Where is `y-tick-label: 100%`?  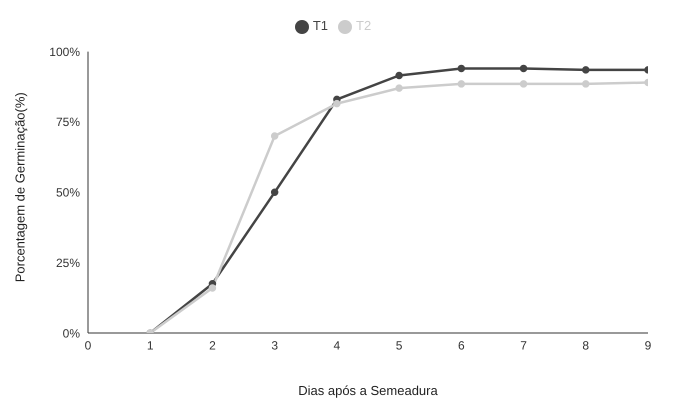 y-tick-label: 100% is located at coordinates (64, 51).